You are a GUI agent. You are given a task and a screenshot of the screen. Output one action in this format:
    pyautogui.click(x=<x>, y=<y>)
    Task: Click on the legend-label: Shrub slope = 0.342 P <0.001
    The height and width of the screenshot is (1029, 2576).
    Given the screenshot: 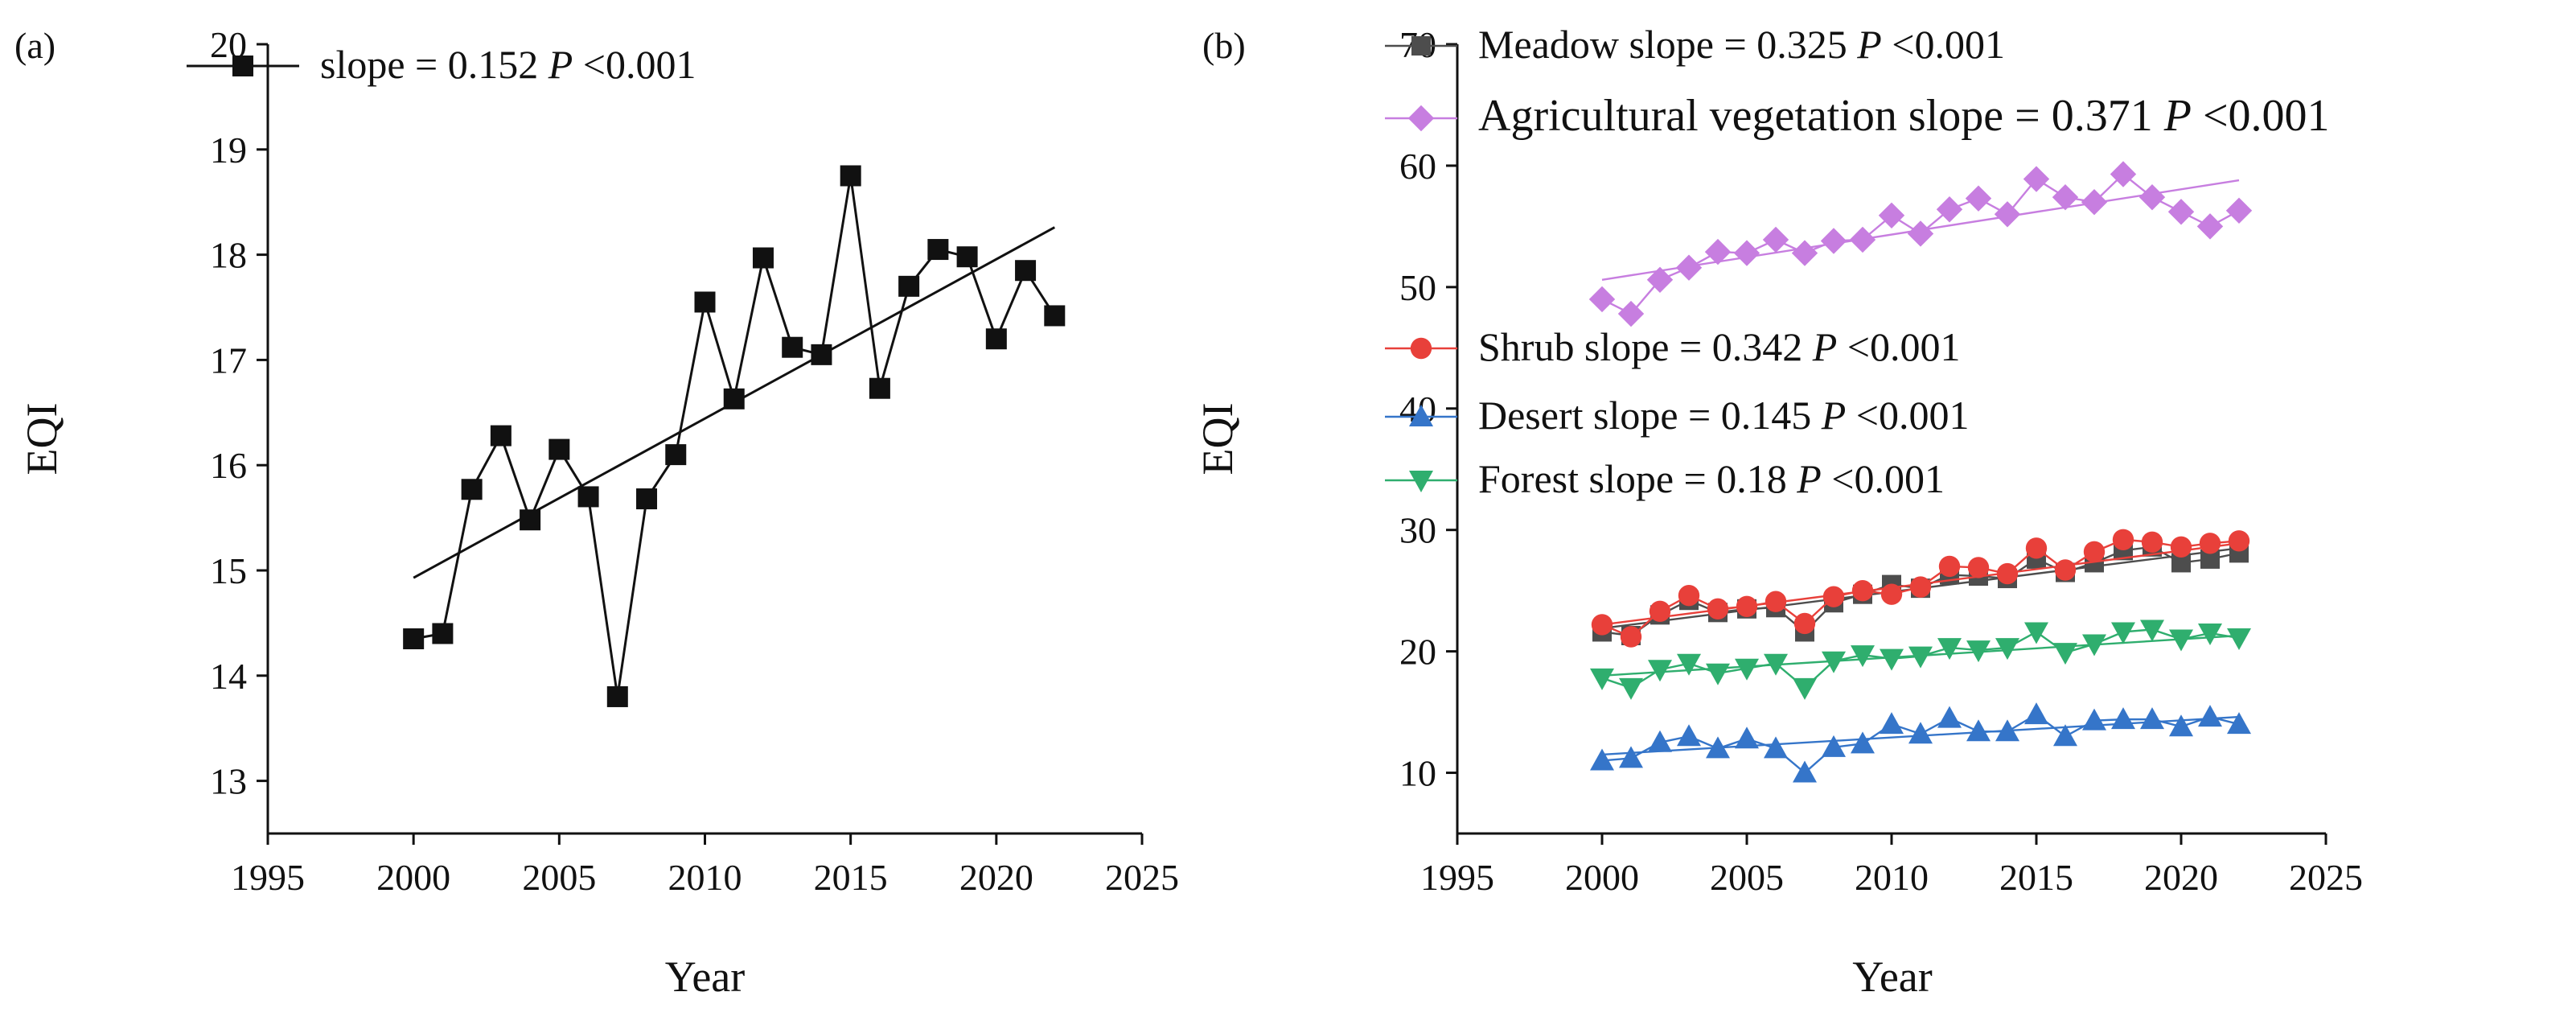 What is the action you would take?
    pyautogui.click(x=1719, y=346)
    